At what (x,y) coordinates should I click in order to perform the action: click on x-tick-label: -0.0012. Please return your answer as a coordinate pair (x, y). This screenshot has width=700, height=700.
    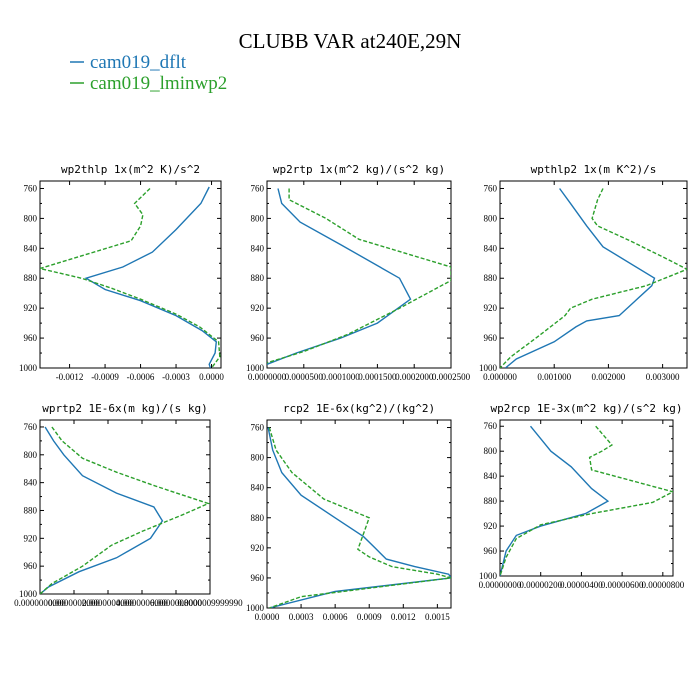
    Looking at the image, I should click on (70, 377).